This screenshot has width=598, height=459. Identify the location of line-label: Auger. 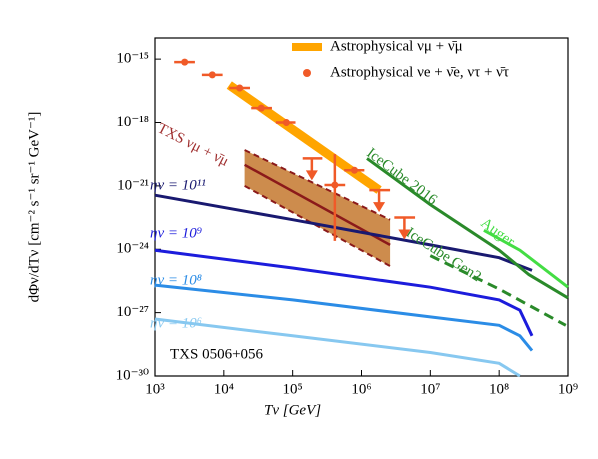
(498, 232).